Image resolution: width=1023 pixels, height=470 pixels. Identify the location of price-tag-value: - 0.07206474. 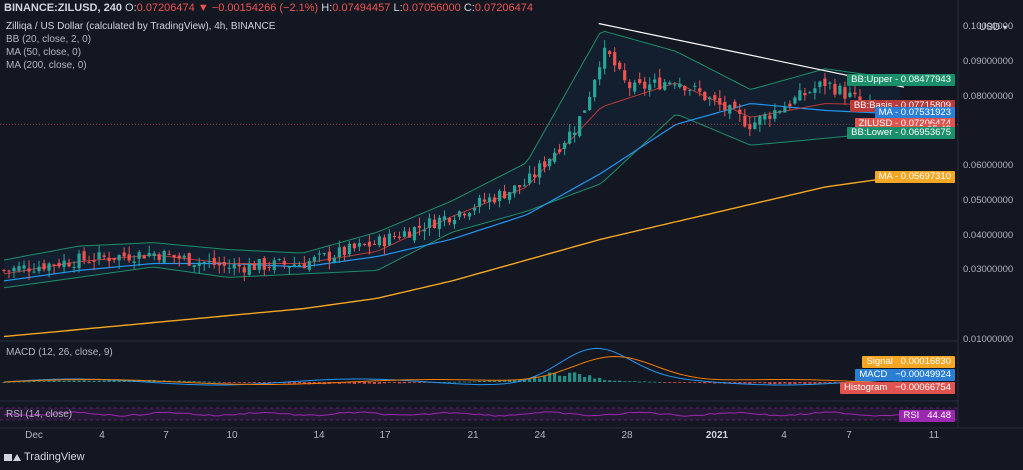
(921, 124).